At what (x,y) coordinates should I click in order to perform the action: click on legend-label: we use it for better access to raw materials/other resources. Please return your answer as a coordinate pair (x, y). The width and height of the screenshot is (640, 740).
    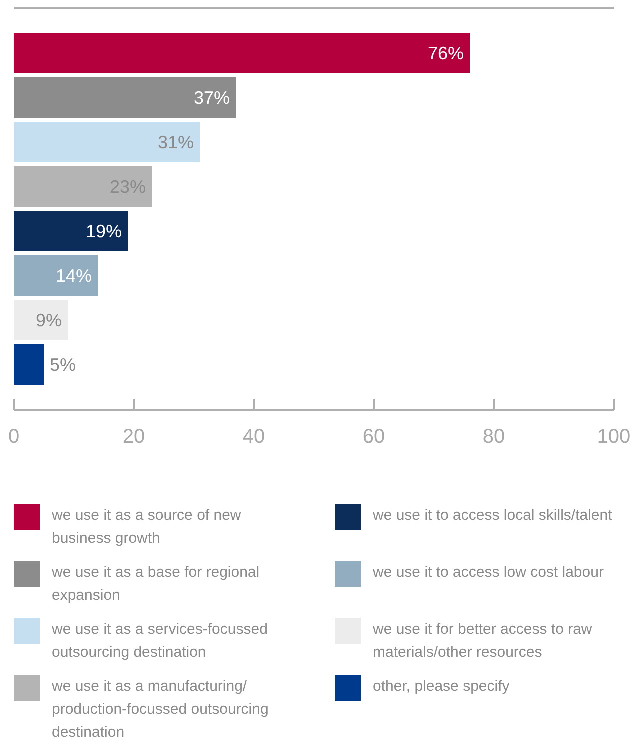
    Looking at the image, I should click on (482, 641).